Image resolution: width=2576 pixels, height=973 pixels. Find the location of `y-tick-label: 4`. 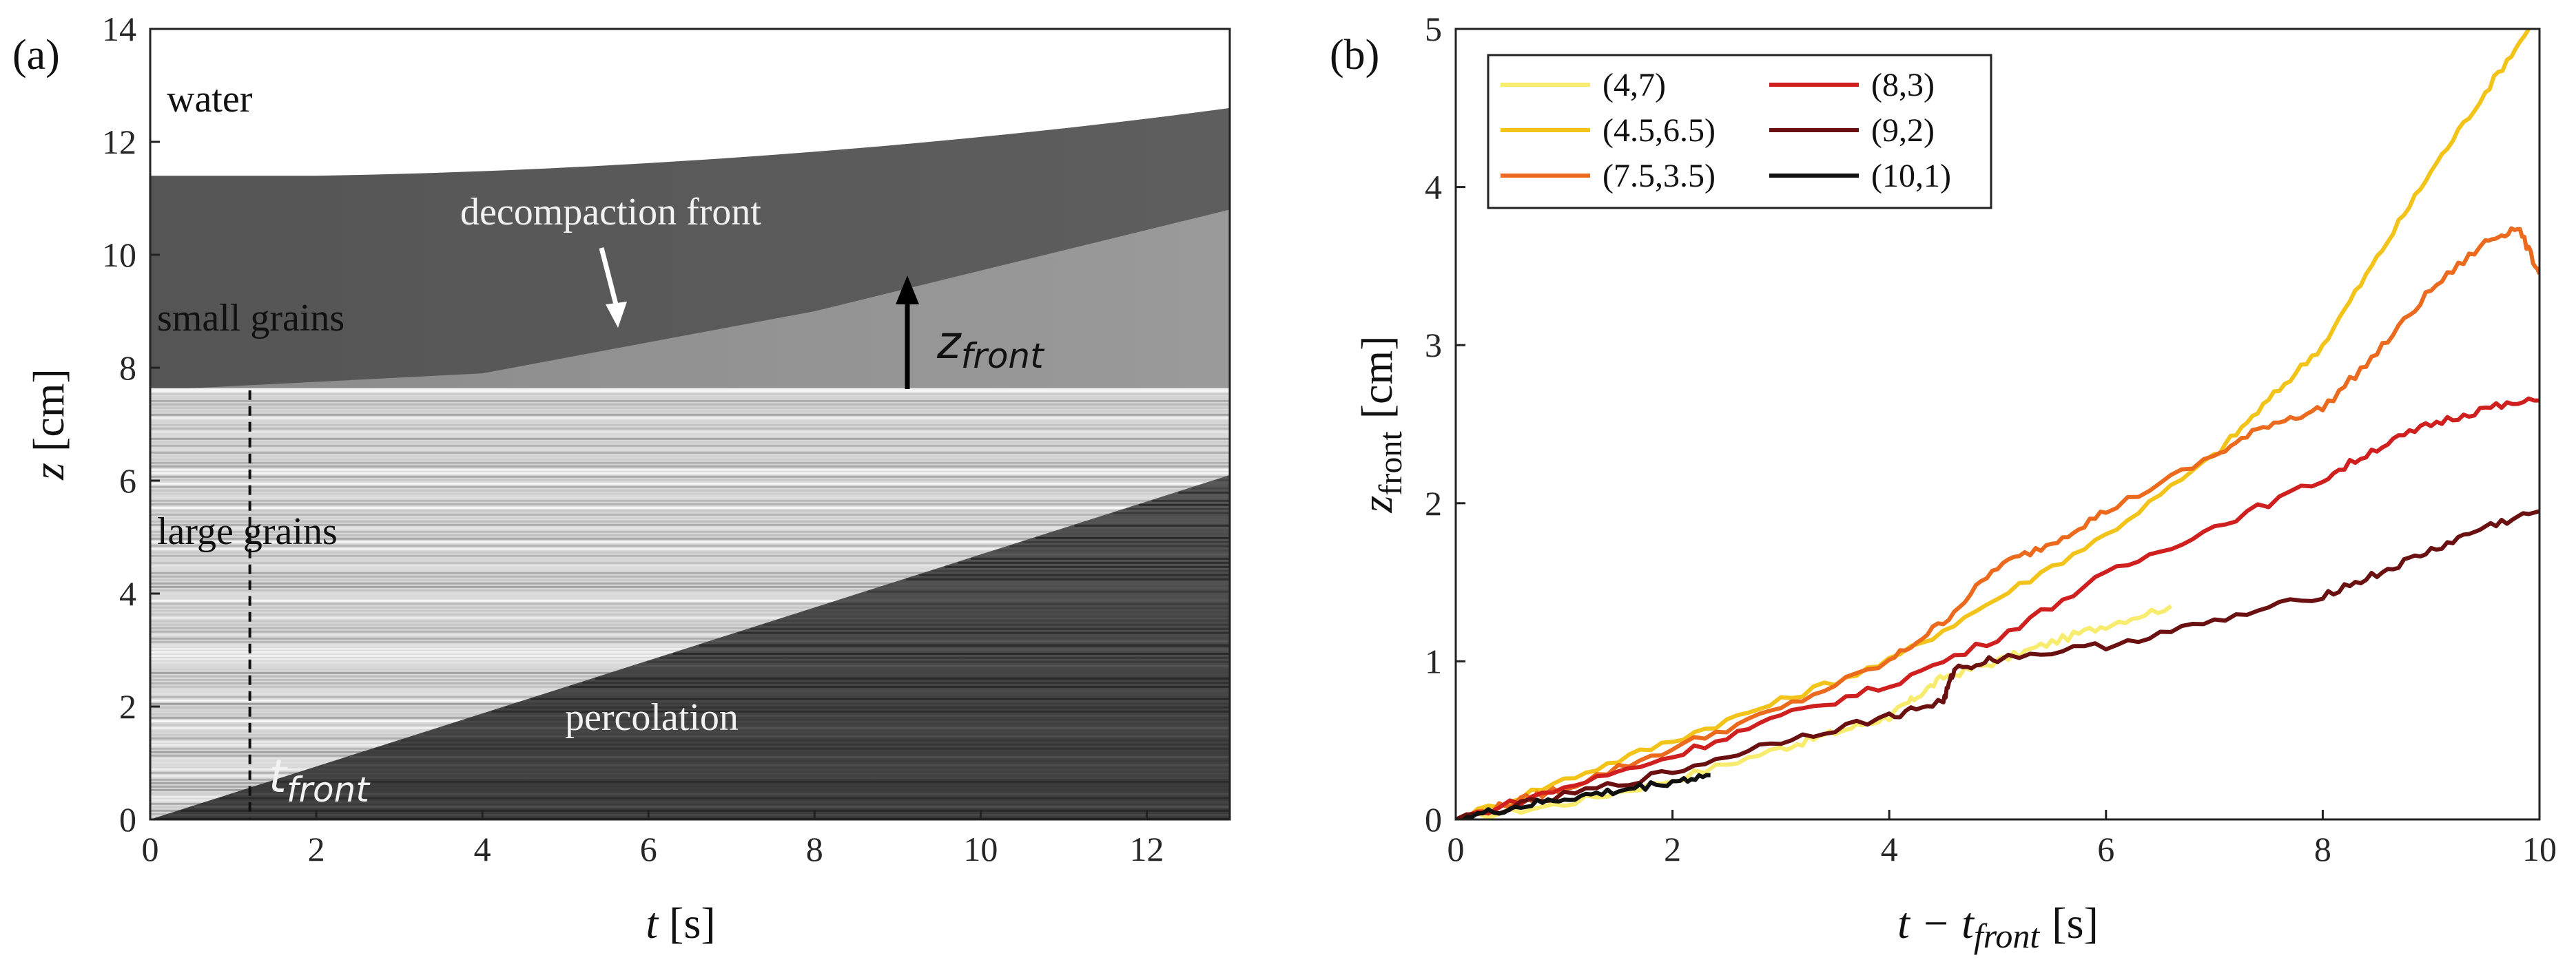

y-tick-label: 4 is located at coordinates (127, 593).